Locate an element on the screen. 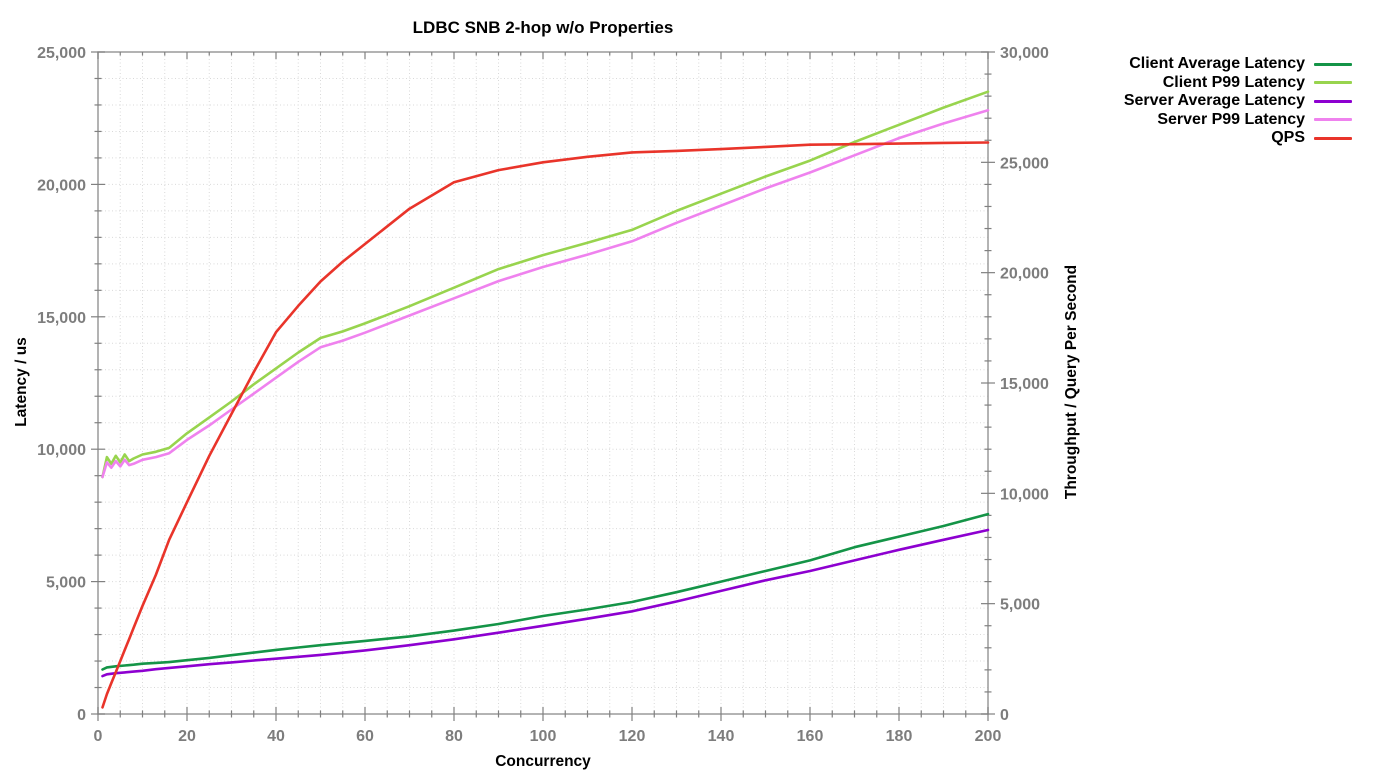  y-left-tick-label: 10,000 is located at coordinates (61, 450).